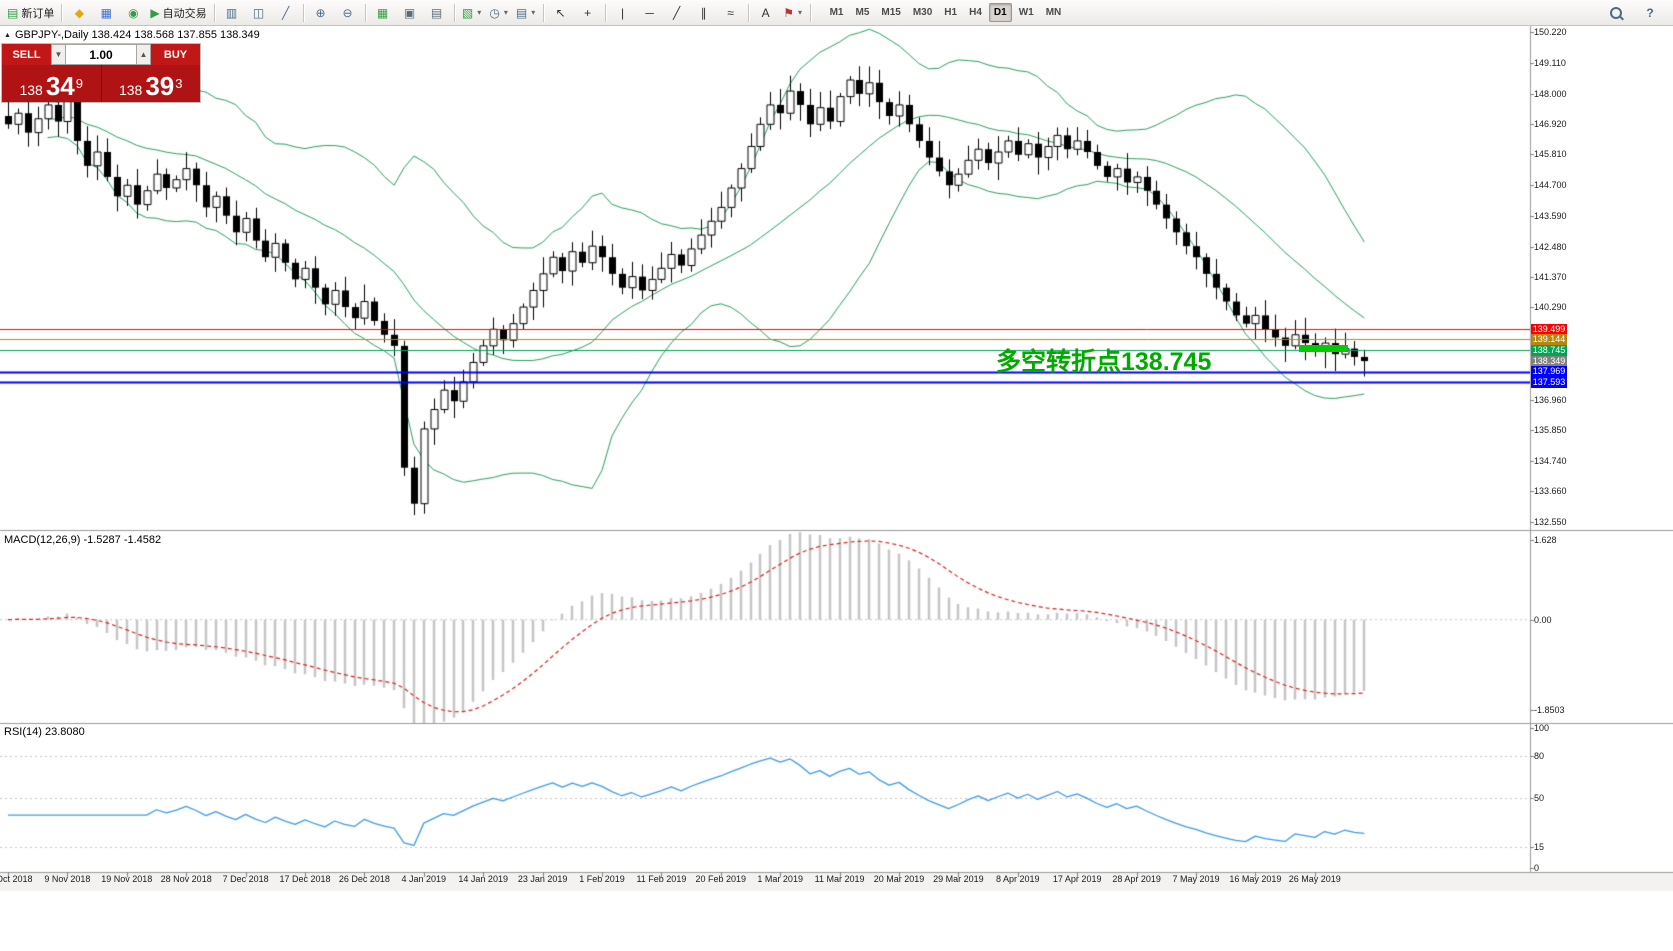 The height and width of the screenshot is (951, 1673). What do you see at coordinates (1255, 879) in the screenshot?
I see `date-label: 16 May 2019` at bounding box center [1255, 879].